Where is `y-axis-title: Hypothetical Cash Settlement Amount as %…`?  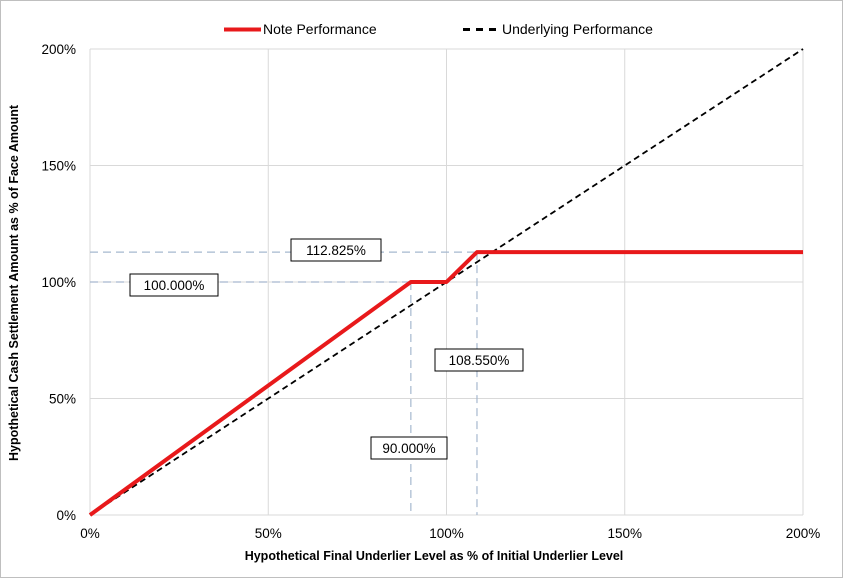
y-axis-title: Hypothetical Cash Settlement Amount as %… is located at coordinates (14, 282).